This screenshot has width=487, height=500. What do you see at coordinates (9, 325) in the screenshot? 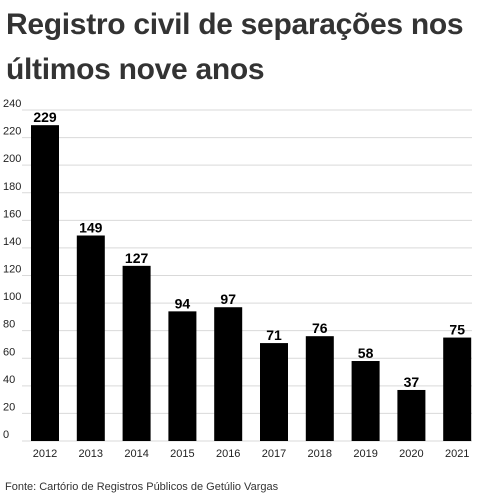
I see `y-tick-label: 80` at bounding box center [9, 325].